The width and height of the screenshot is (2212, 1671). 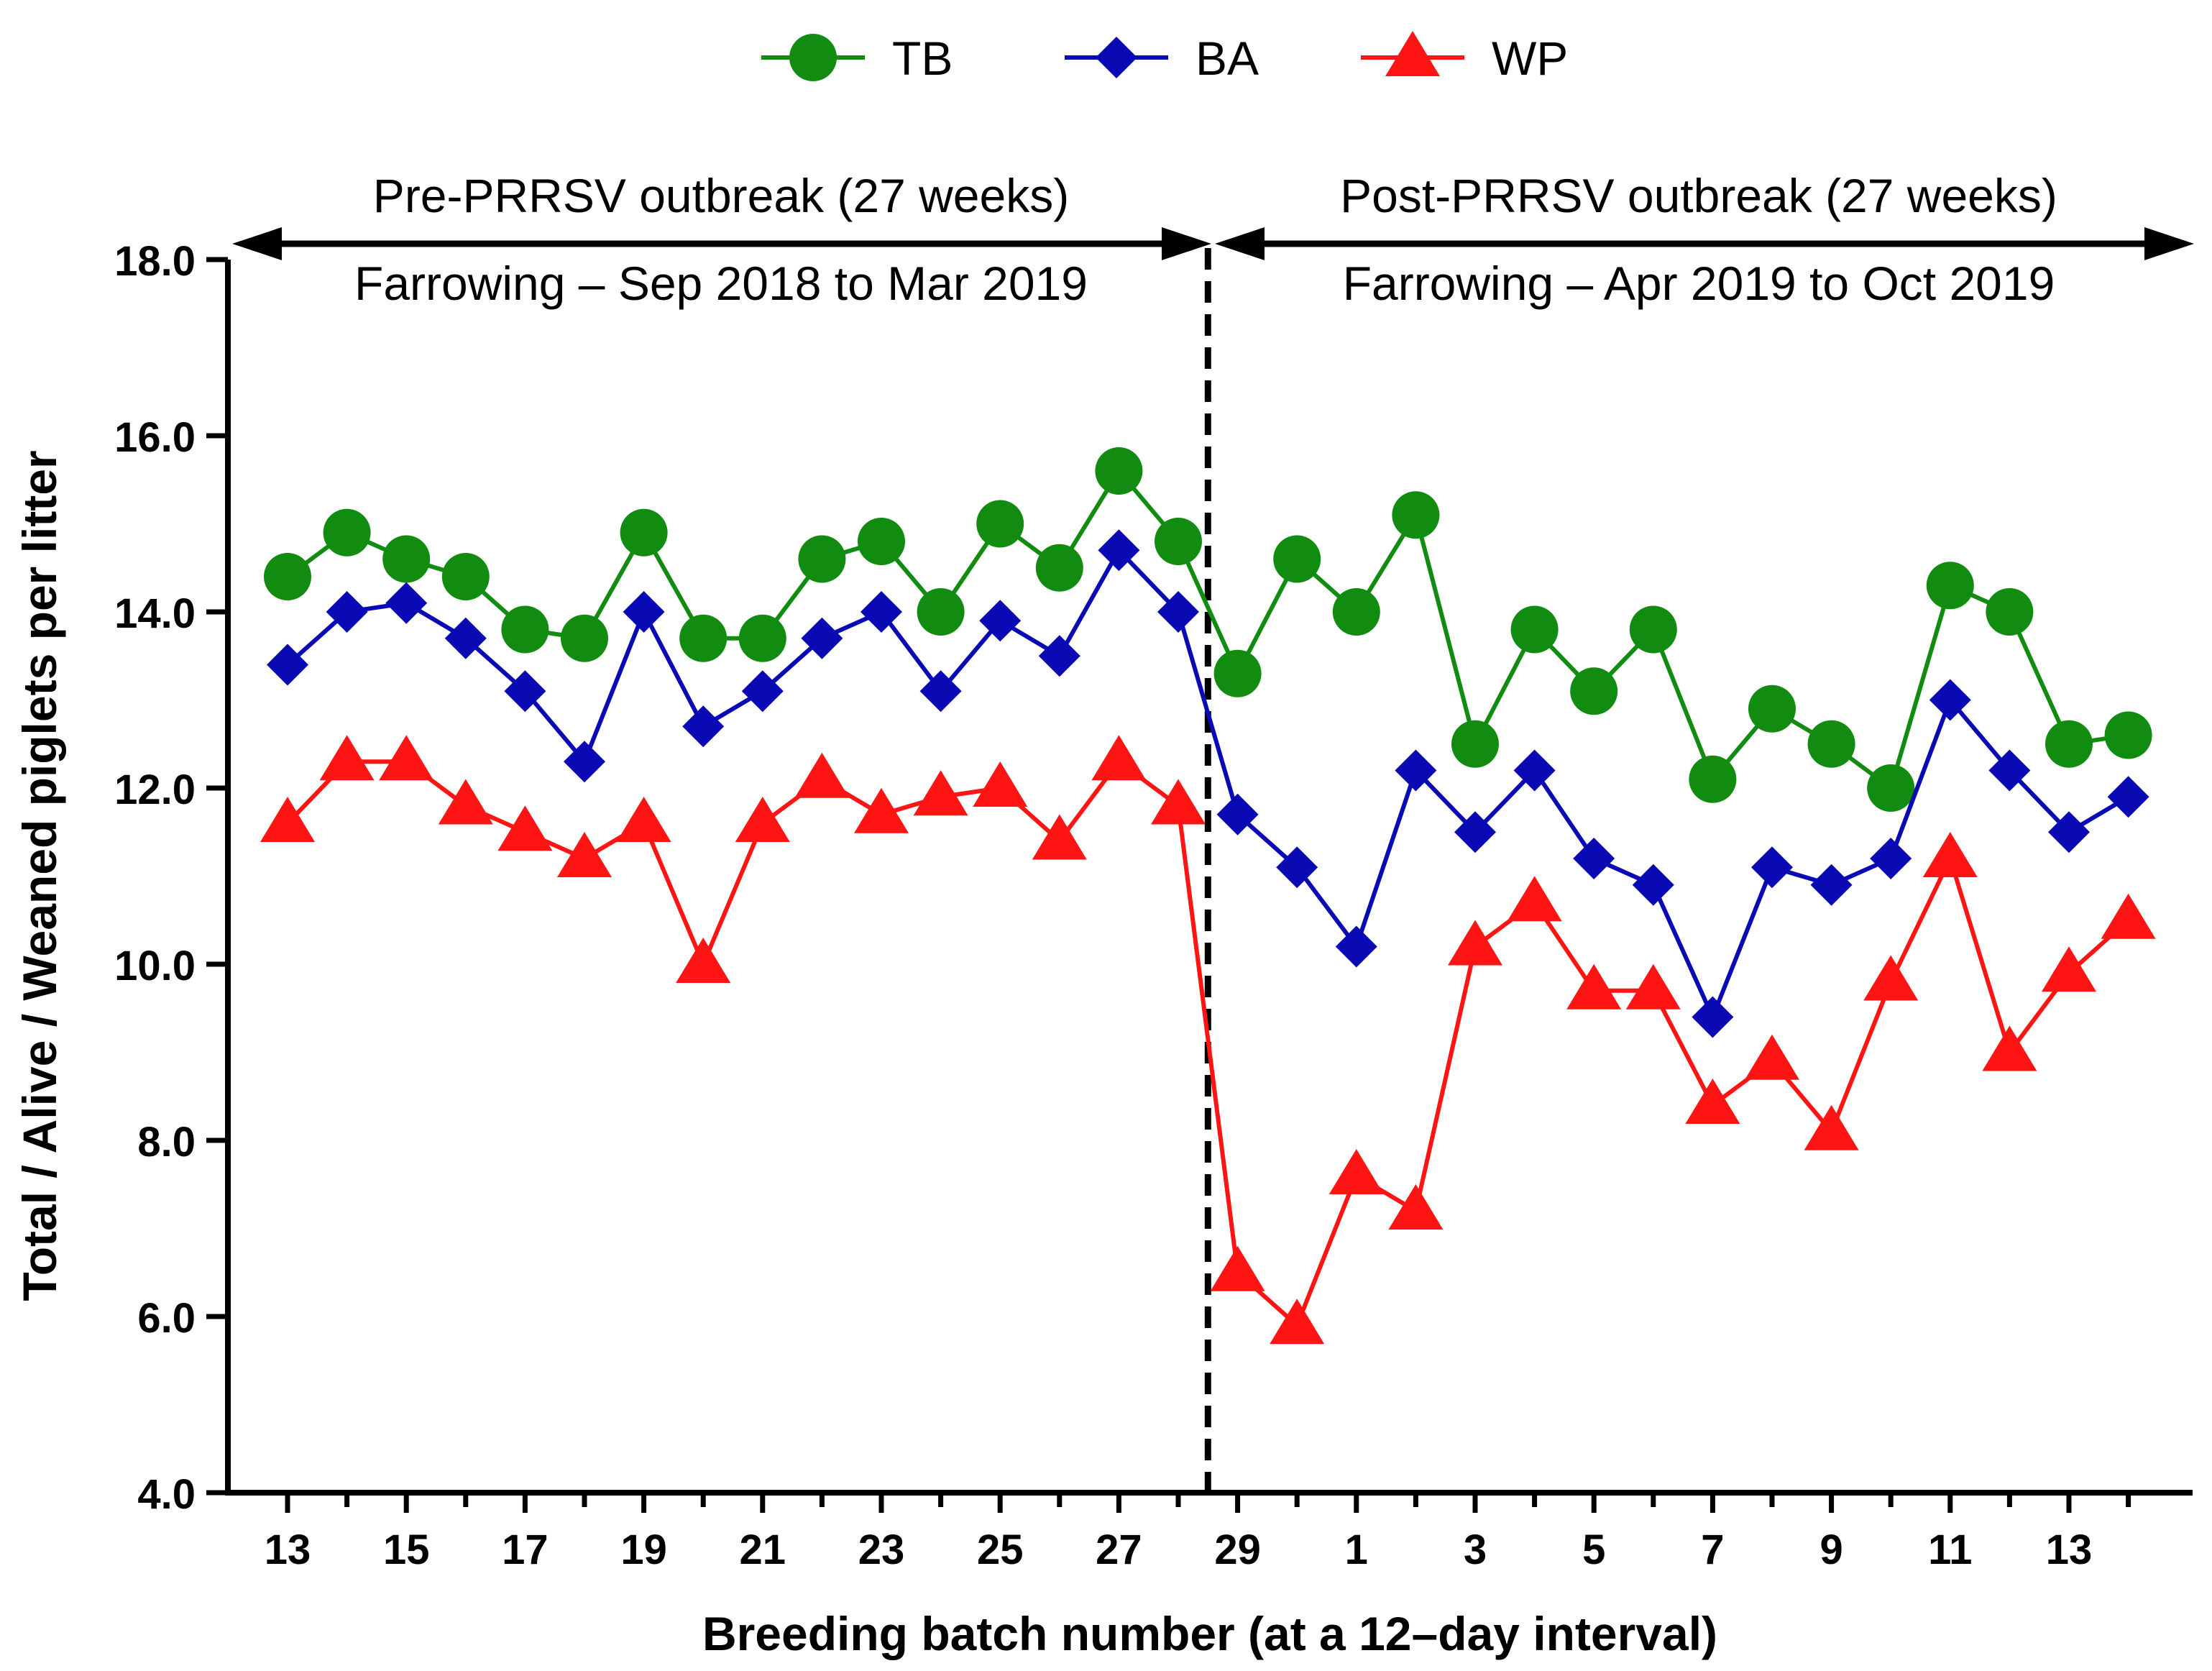 I want to click on x-tick-label: 17, so click(x=525, y=1550).